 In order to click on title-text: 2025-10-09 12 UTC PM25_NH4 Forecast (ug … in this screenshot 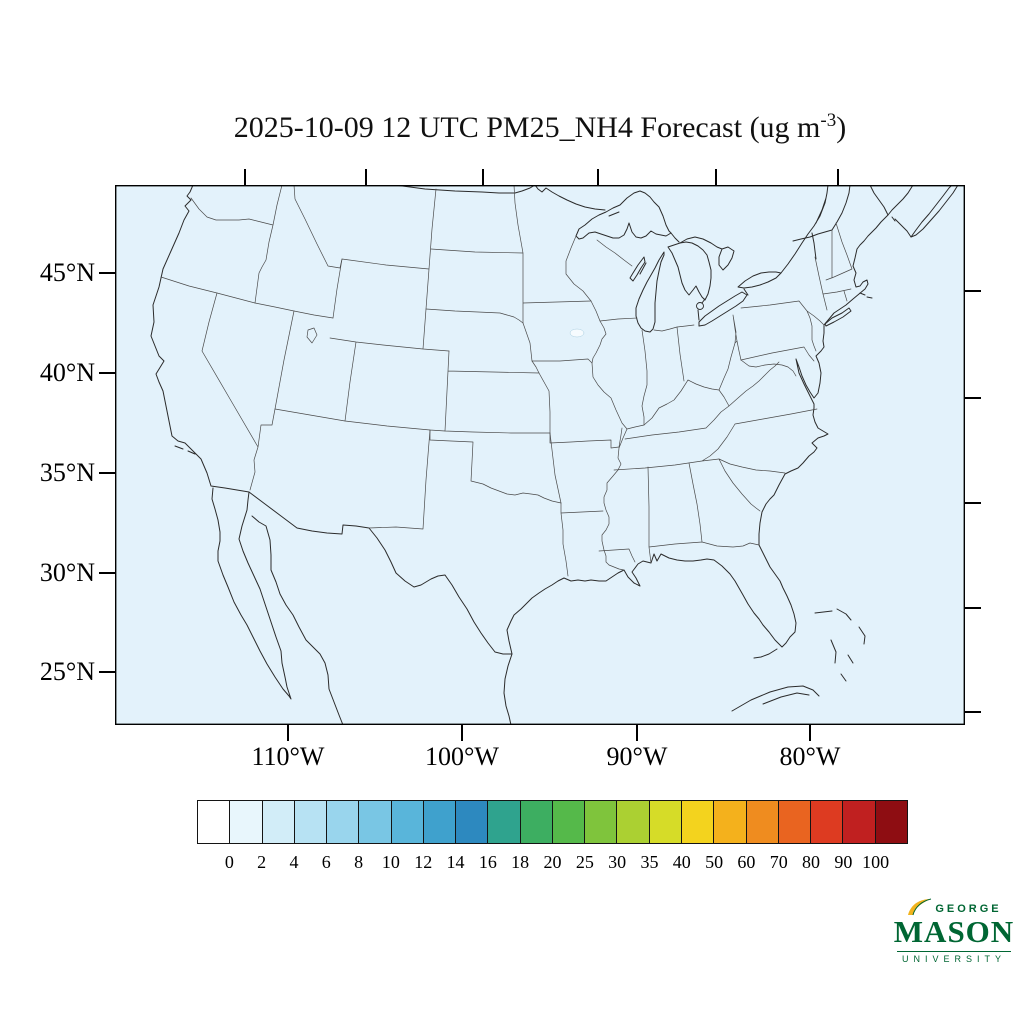, I will do `click(527, 127)`.